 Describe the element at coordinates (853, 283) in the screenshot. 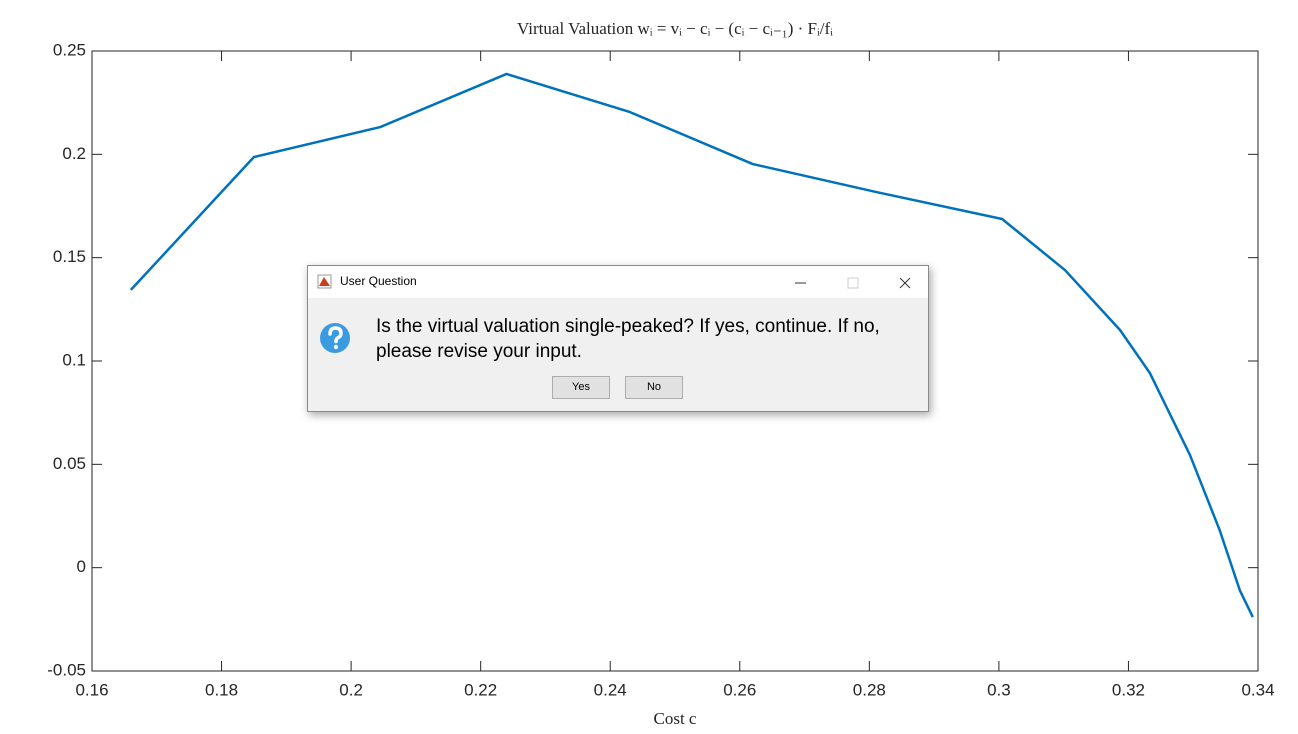

I see `maximize` at that location.